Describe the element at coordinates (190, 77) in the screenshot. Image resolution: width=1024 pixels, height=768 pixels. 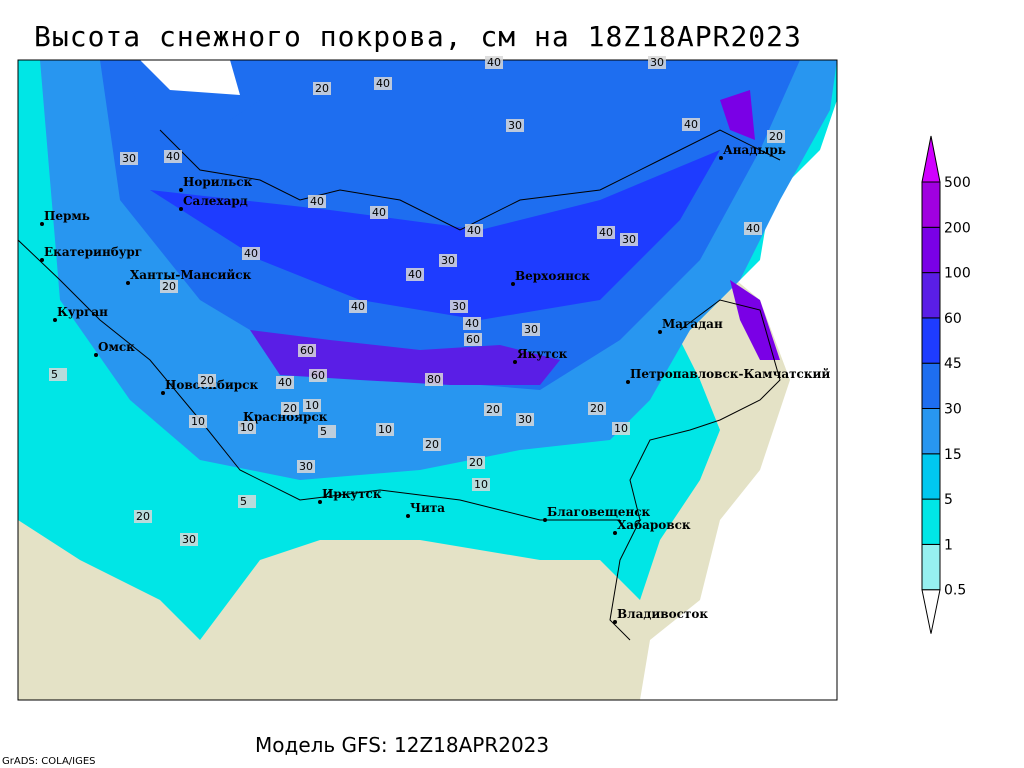
I see `barents-sea` at that location.